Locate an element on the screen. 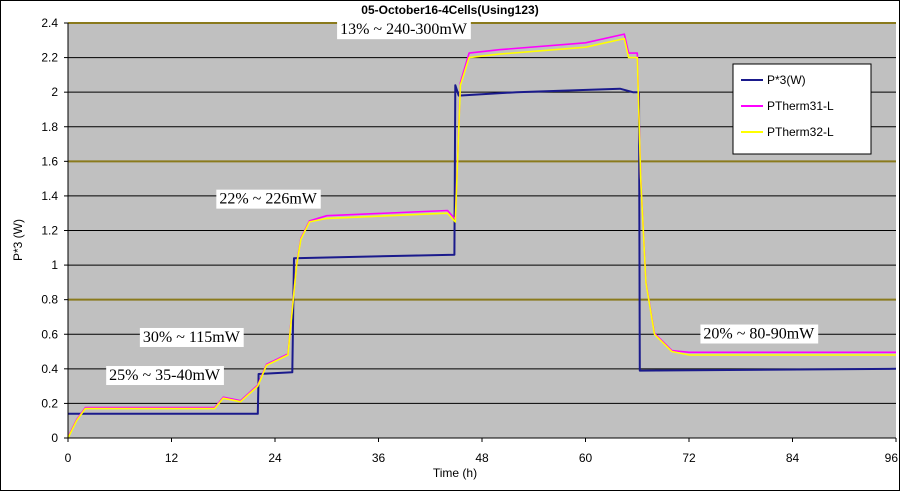  y-tick-label: 0.6 is located at coordinates (49, 334).